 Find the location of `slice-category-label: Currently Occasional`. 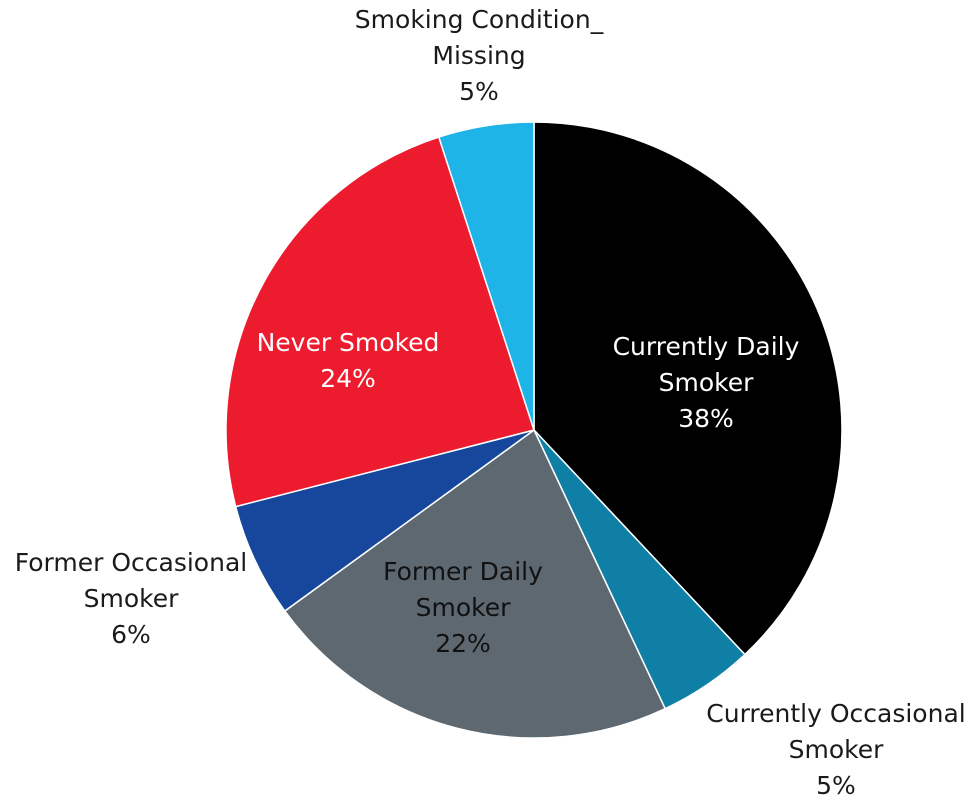

slice-category-label: Currently Occasional is located at coordinates (835, 713).